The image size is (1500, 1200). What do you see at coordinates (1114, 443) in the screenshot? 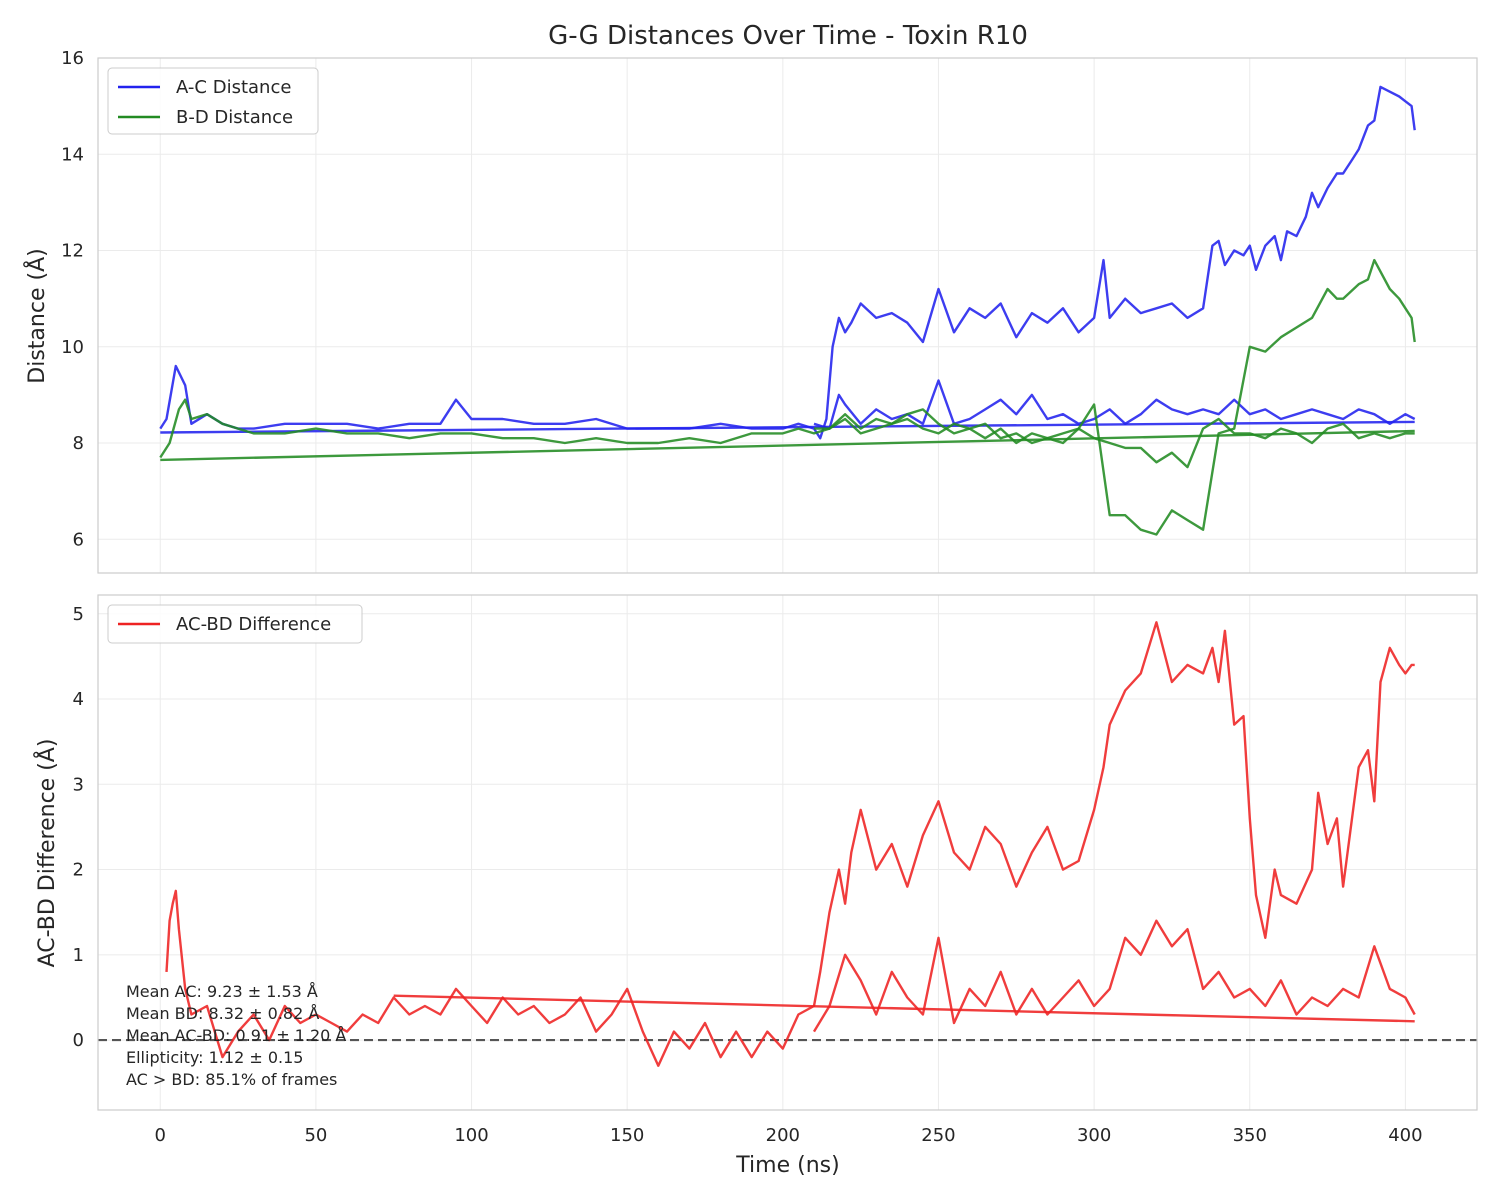
I see `series-0-5-line` at bounding box center [1114, 443].